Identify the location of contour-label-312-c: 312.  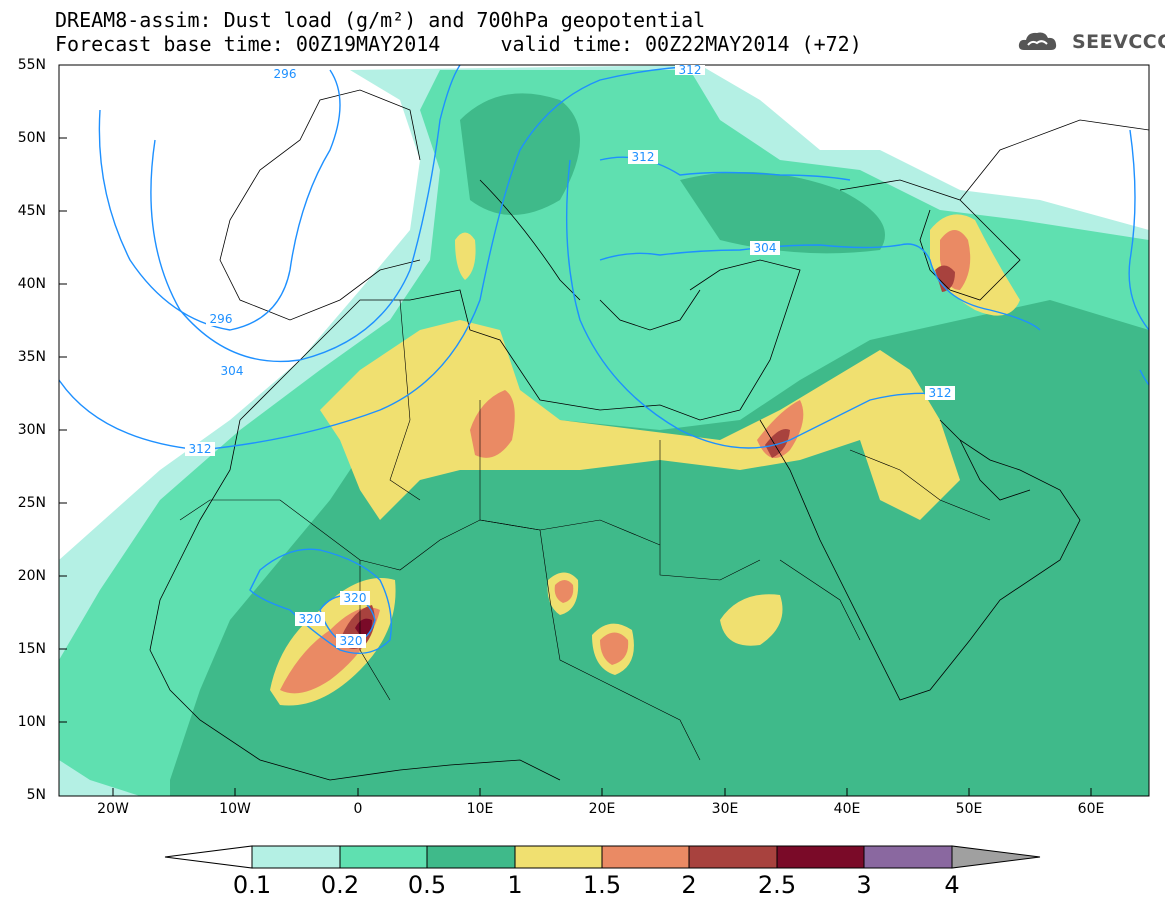
(940, 393).